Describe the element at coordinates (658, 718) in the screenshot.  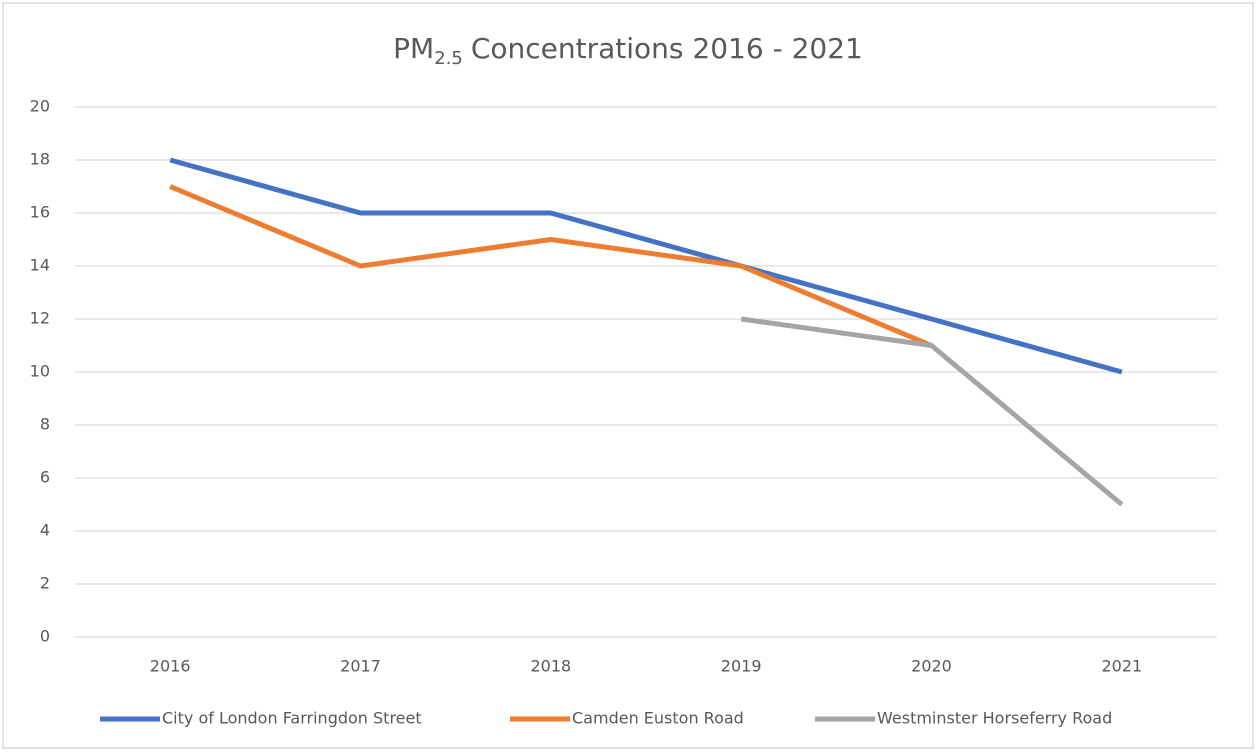
I see `legend-label: Camden Euston Road` at that location.